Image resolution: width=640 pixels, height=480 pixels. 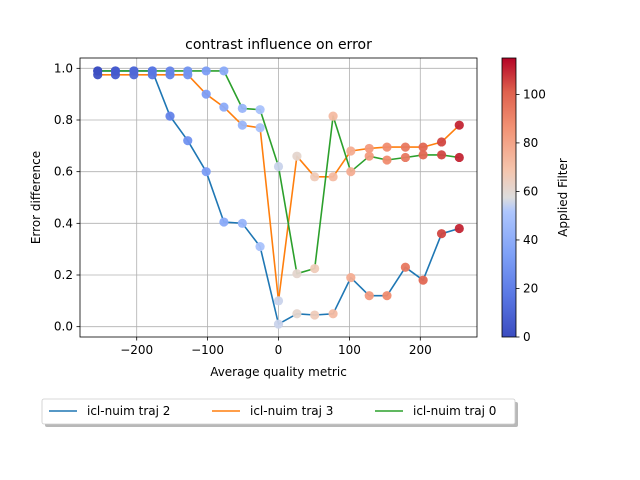 What do you see at coordinates (530, 240) in the screenshot?
I see `colorbar-tick-label: 40` at bounding box center [530, 240].